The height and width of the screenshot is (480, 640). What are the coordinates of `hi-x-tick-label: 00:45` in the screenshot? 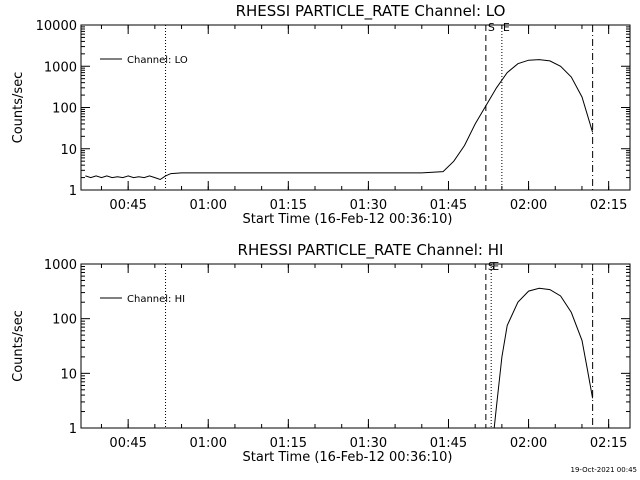 It's located at (127, 443).